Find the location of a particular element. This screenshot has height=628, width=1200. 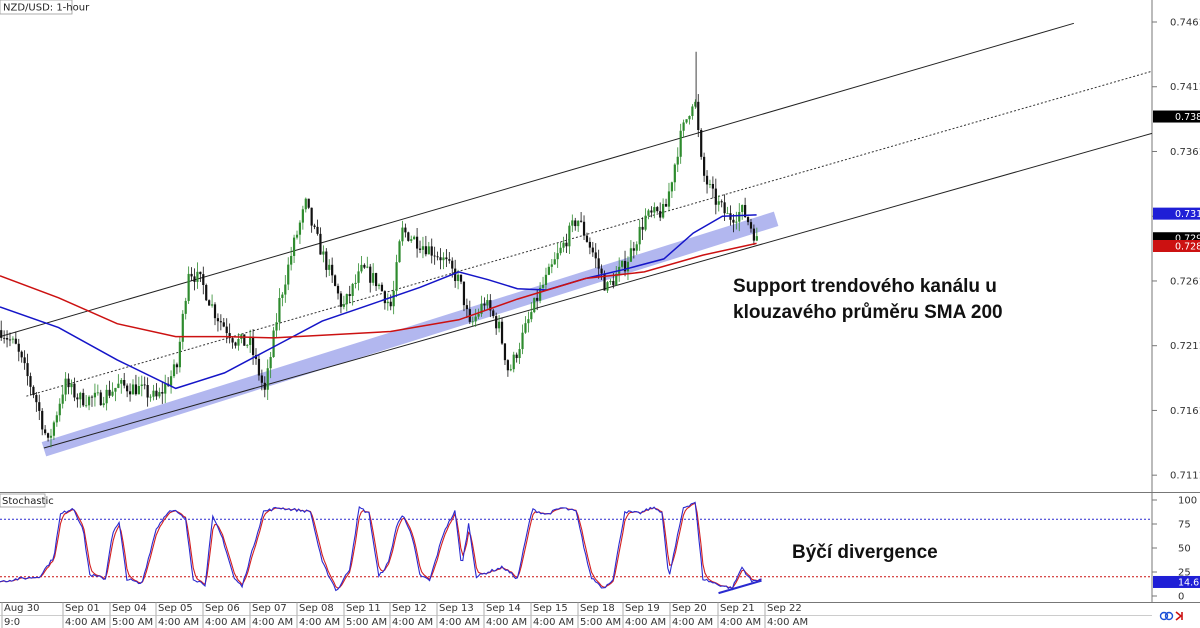

stochastic-axis-tick-label: 75 is located at coordinates (1184, 525).